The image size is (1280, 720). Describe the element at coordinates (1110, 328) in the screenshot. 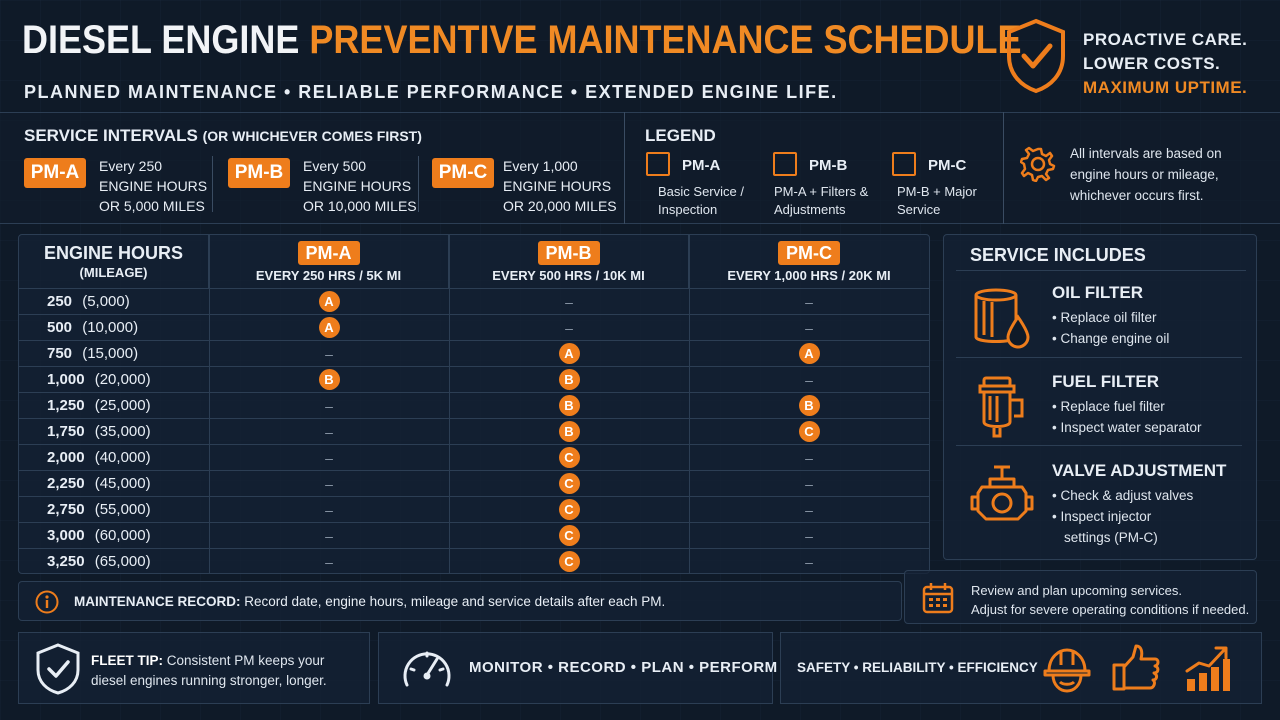

I see `include-bullets: • Replace oil filter • Change engine oil` at that location.